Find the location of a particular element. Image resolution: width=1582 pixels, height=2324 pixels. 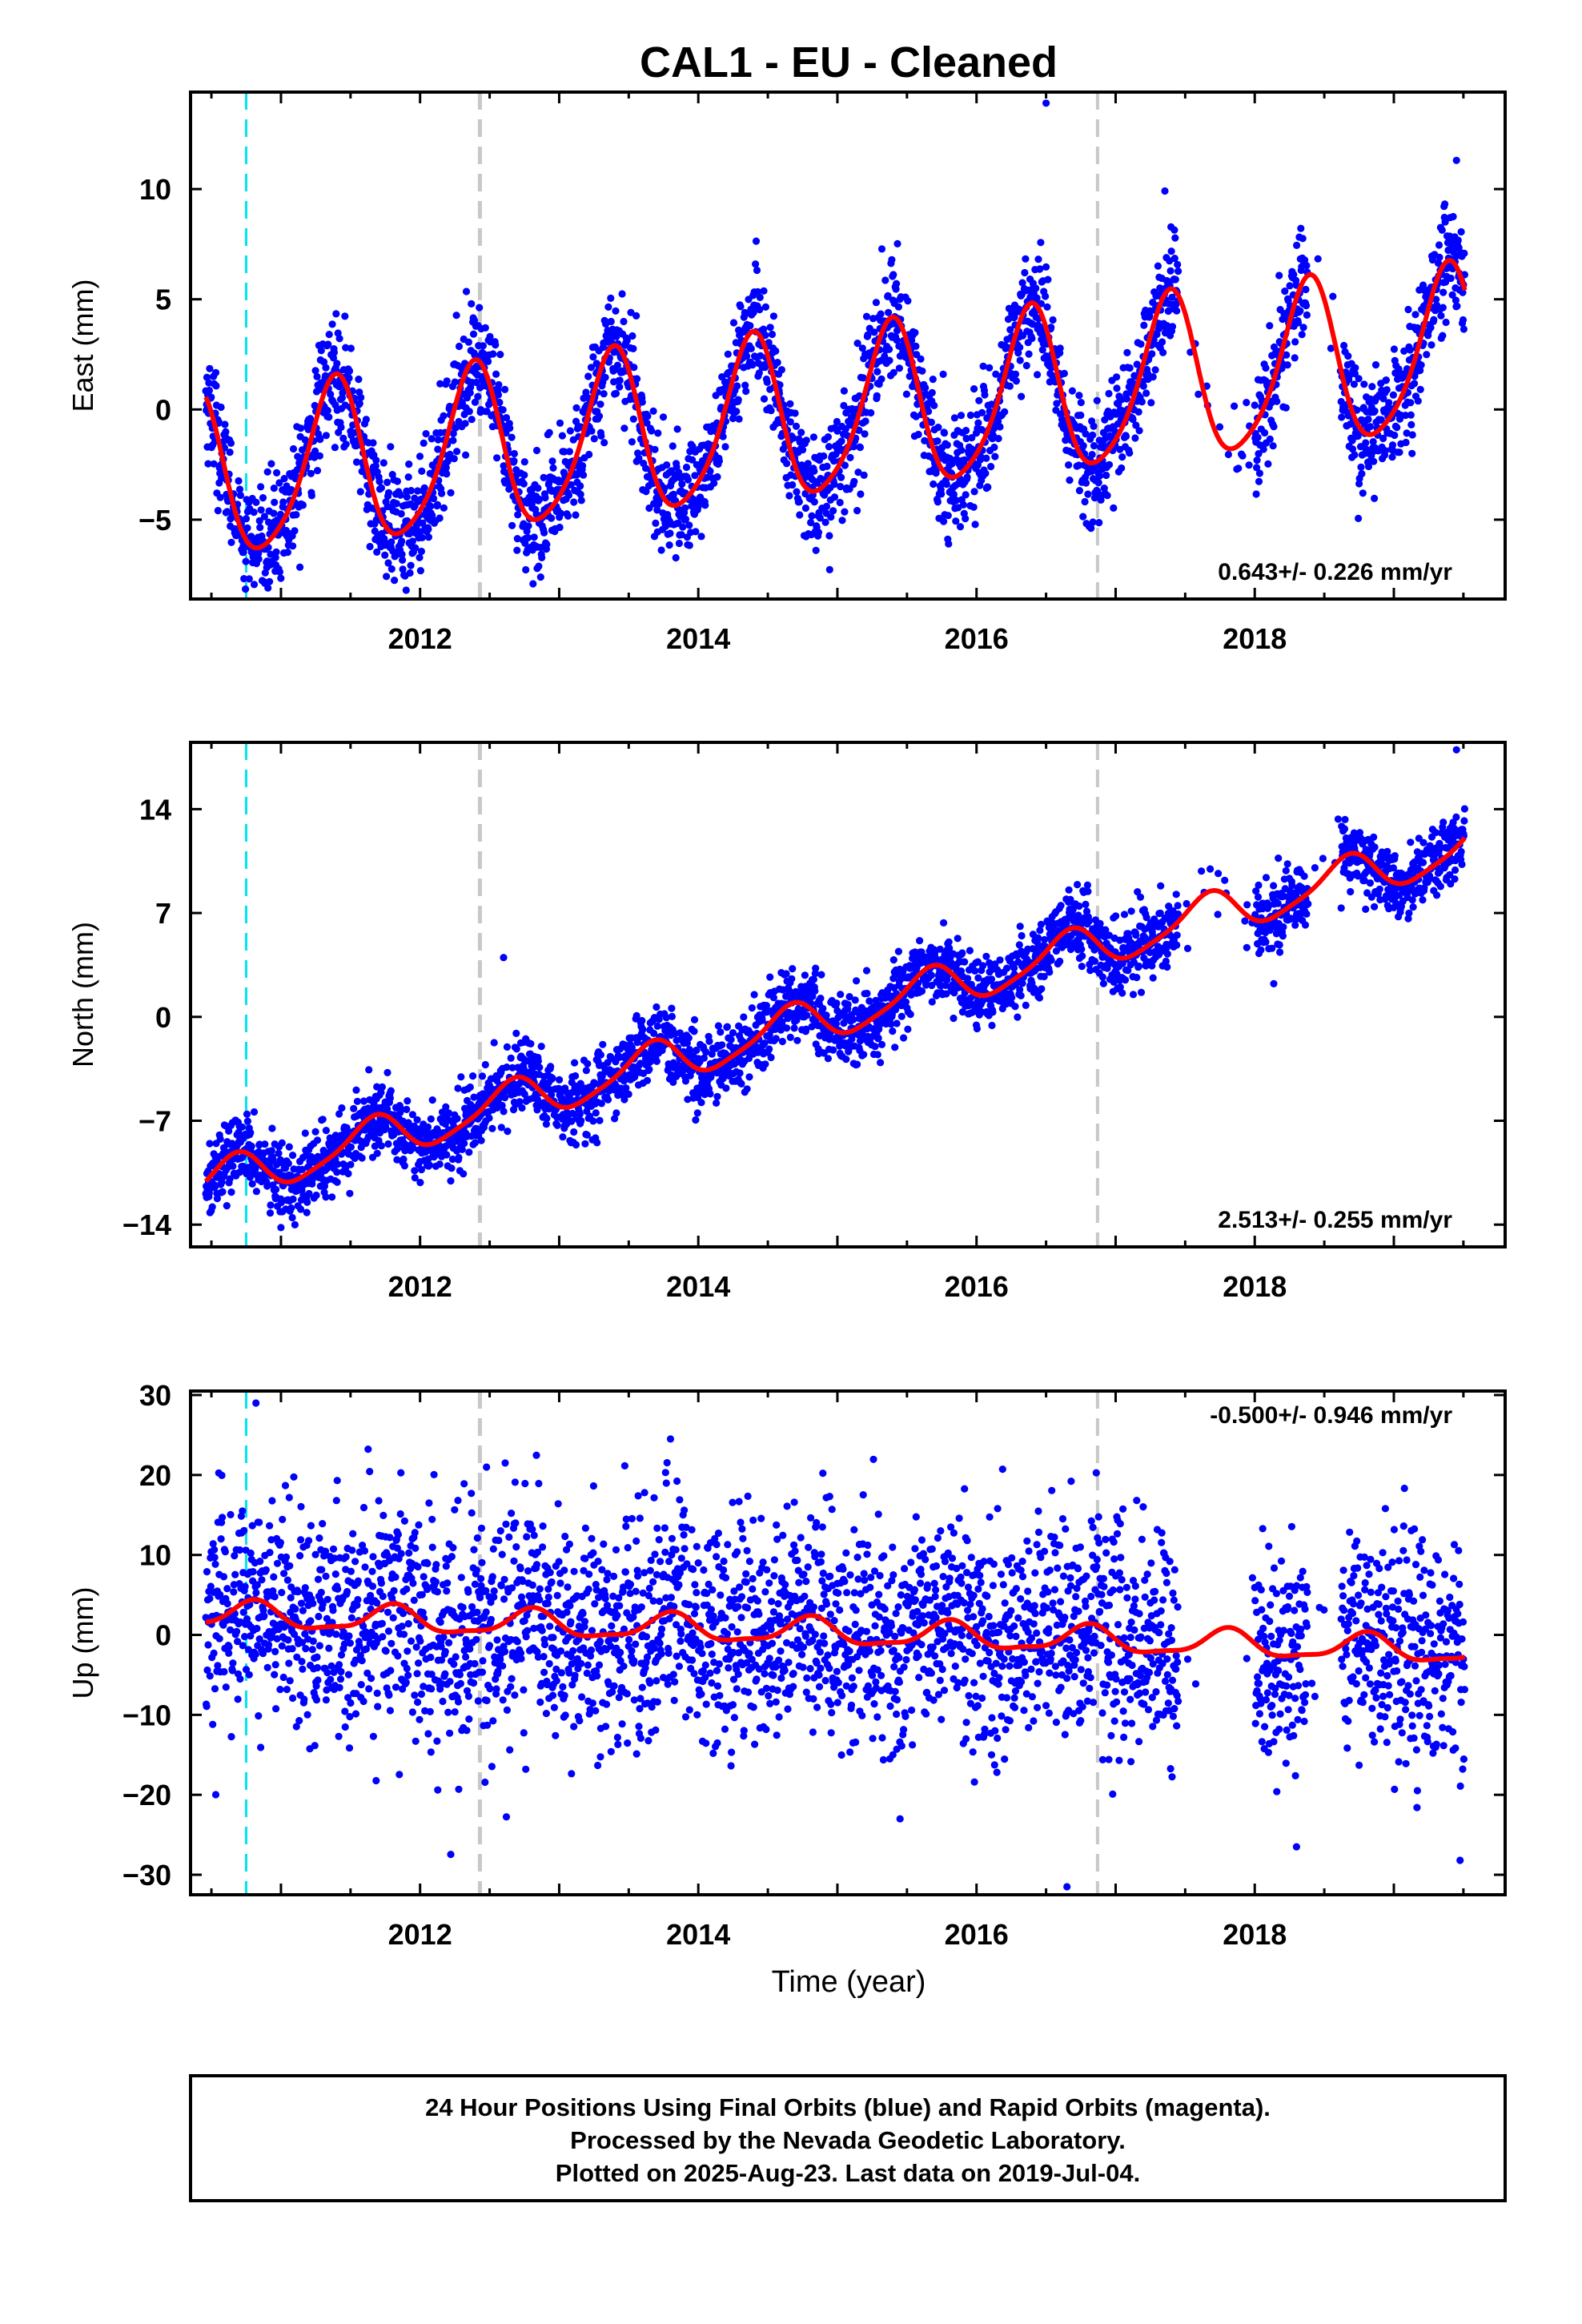

chart-title: CAL1 - EU - Cleaned is located at coordinates (849, 62).